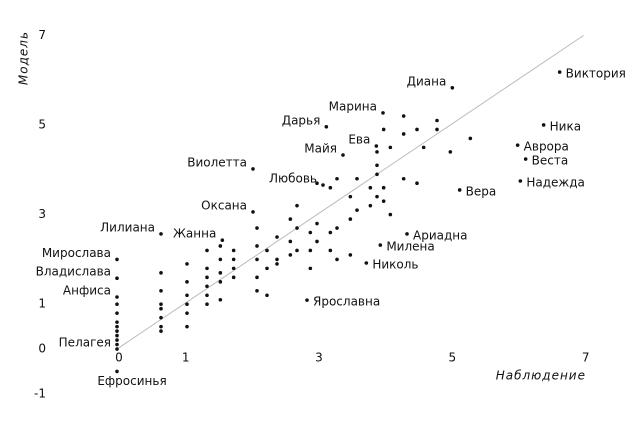 The image size is (640, 423). What do you see at coordinates (76, 253) in the screenshot?
I see `point-label: Мирослава` at bounding box center [76, 253].